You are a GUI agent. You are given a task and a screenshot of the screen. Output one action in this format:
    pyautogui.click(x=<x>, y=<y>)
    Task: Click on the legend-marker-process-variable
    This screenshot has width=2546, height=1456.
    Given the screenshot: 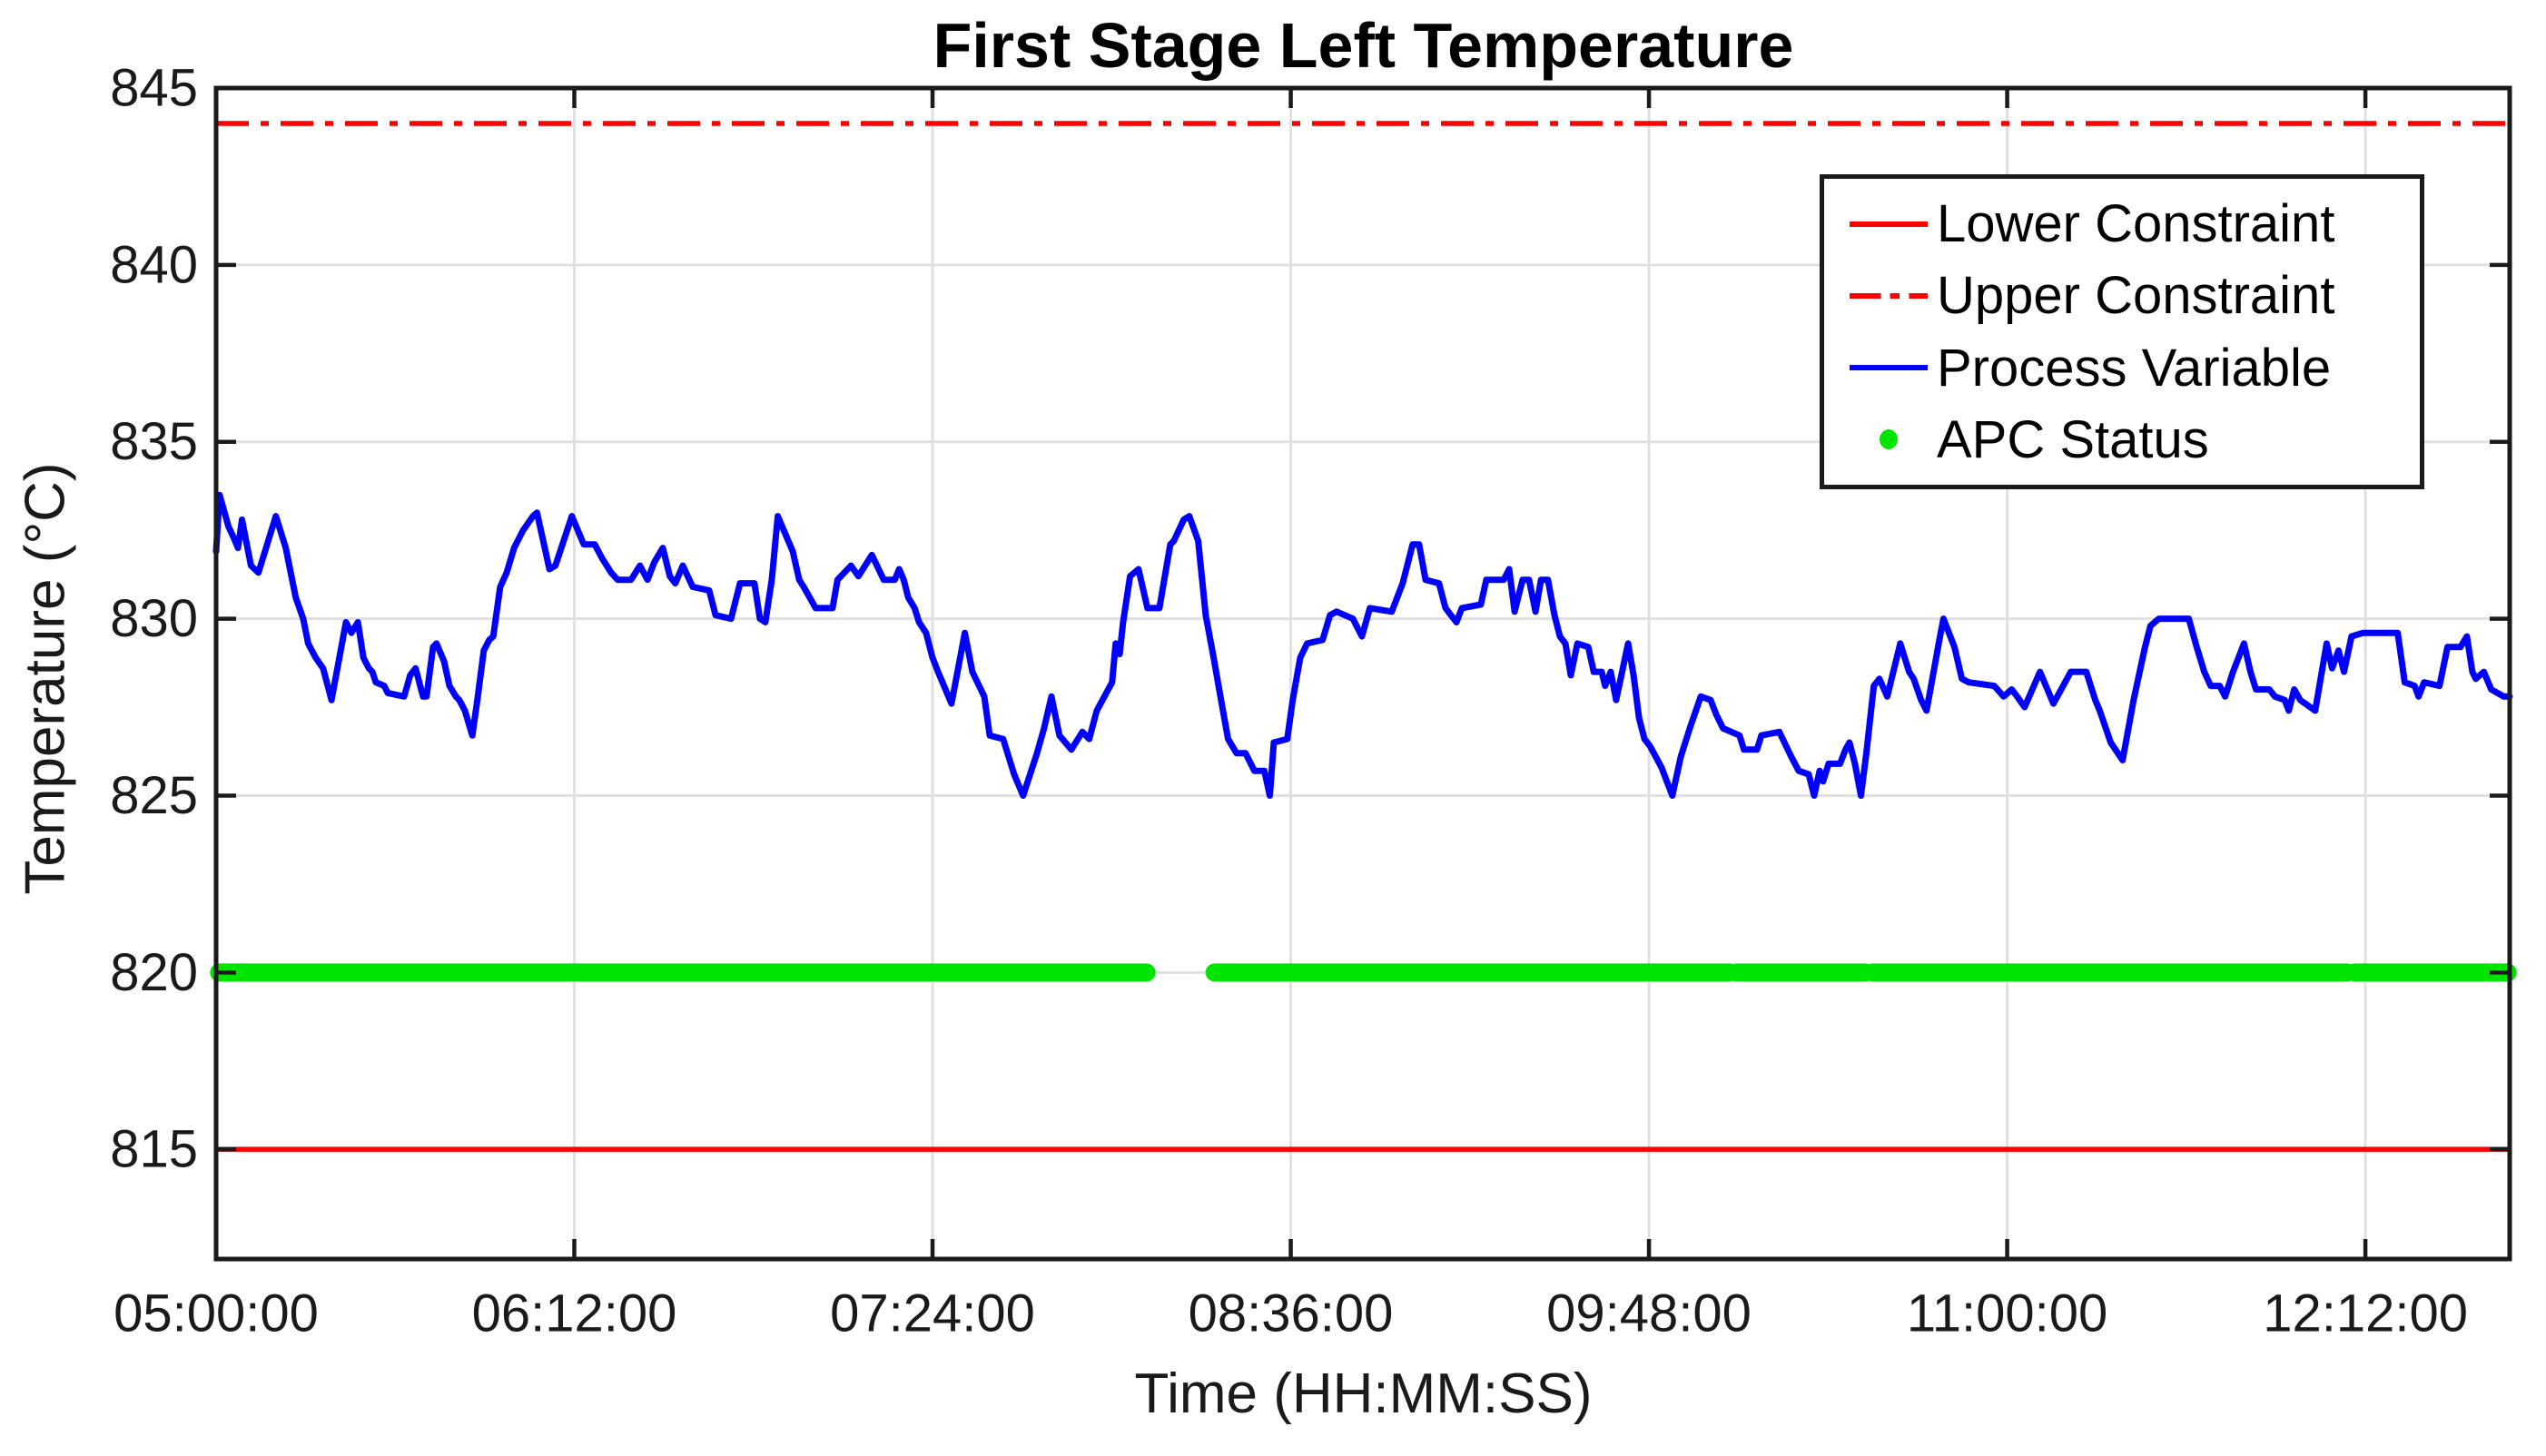 What is the action you would take?
    pyautogui.click(x=1889, y=368)
    